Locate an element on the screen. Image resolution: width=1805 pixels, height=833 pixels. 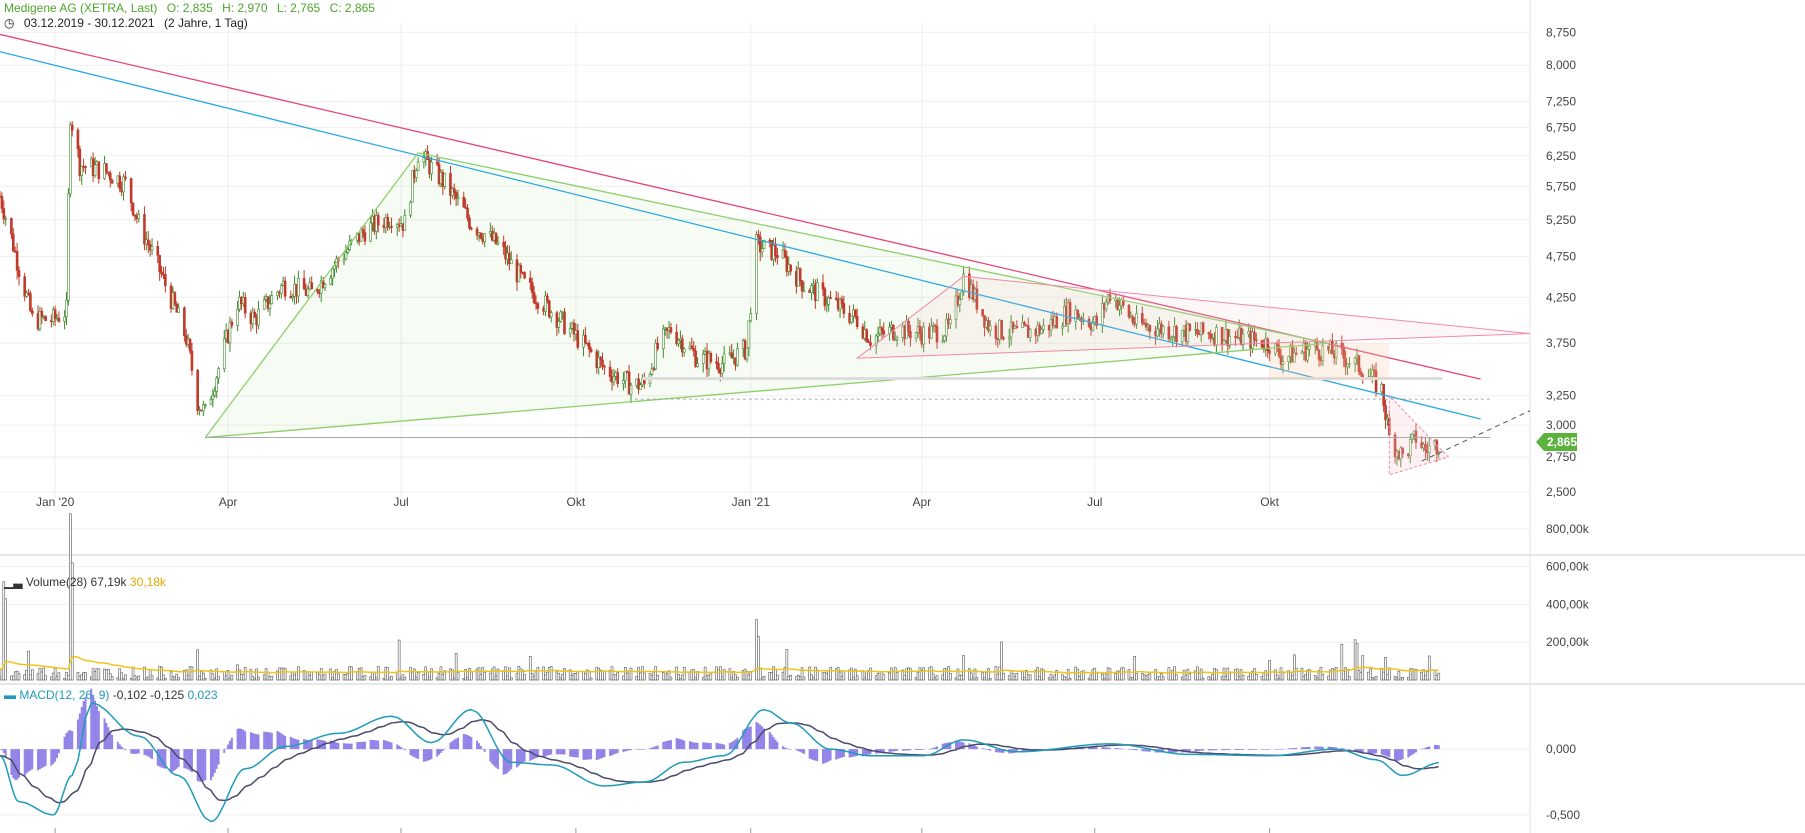
price-tick-label: 3,000 is located at coordinates (1561, 425).